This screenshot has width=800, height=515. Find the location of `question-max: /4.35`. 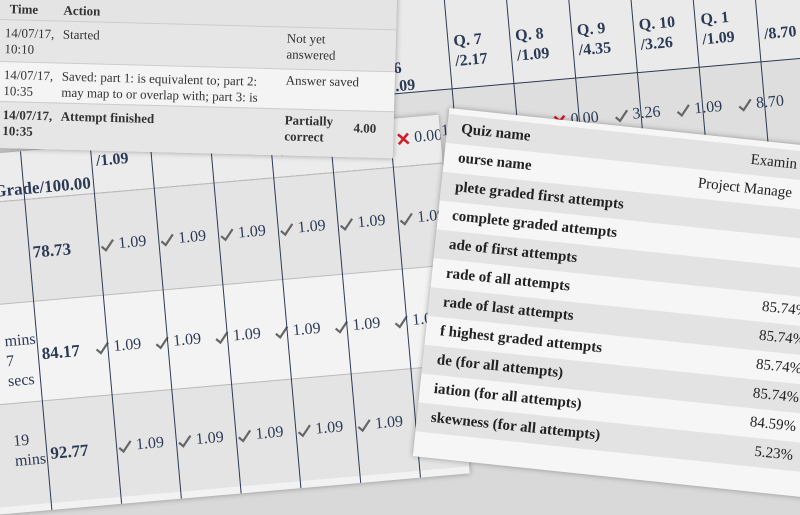

question-max: /4.35 is located at coordinates (595, 49).